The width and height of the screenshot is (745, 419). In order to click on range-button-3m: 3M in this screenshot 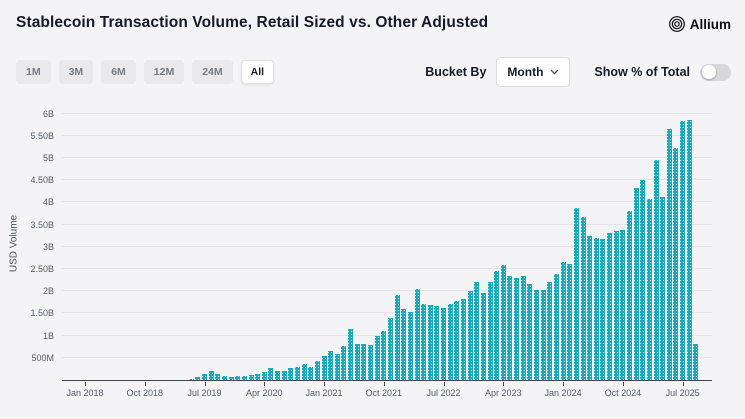, I will do `click(76, 72)`.